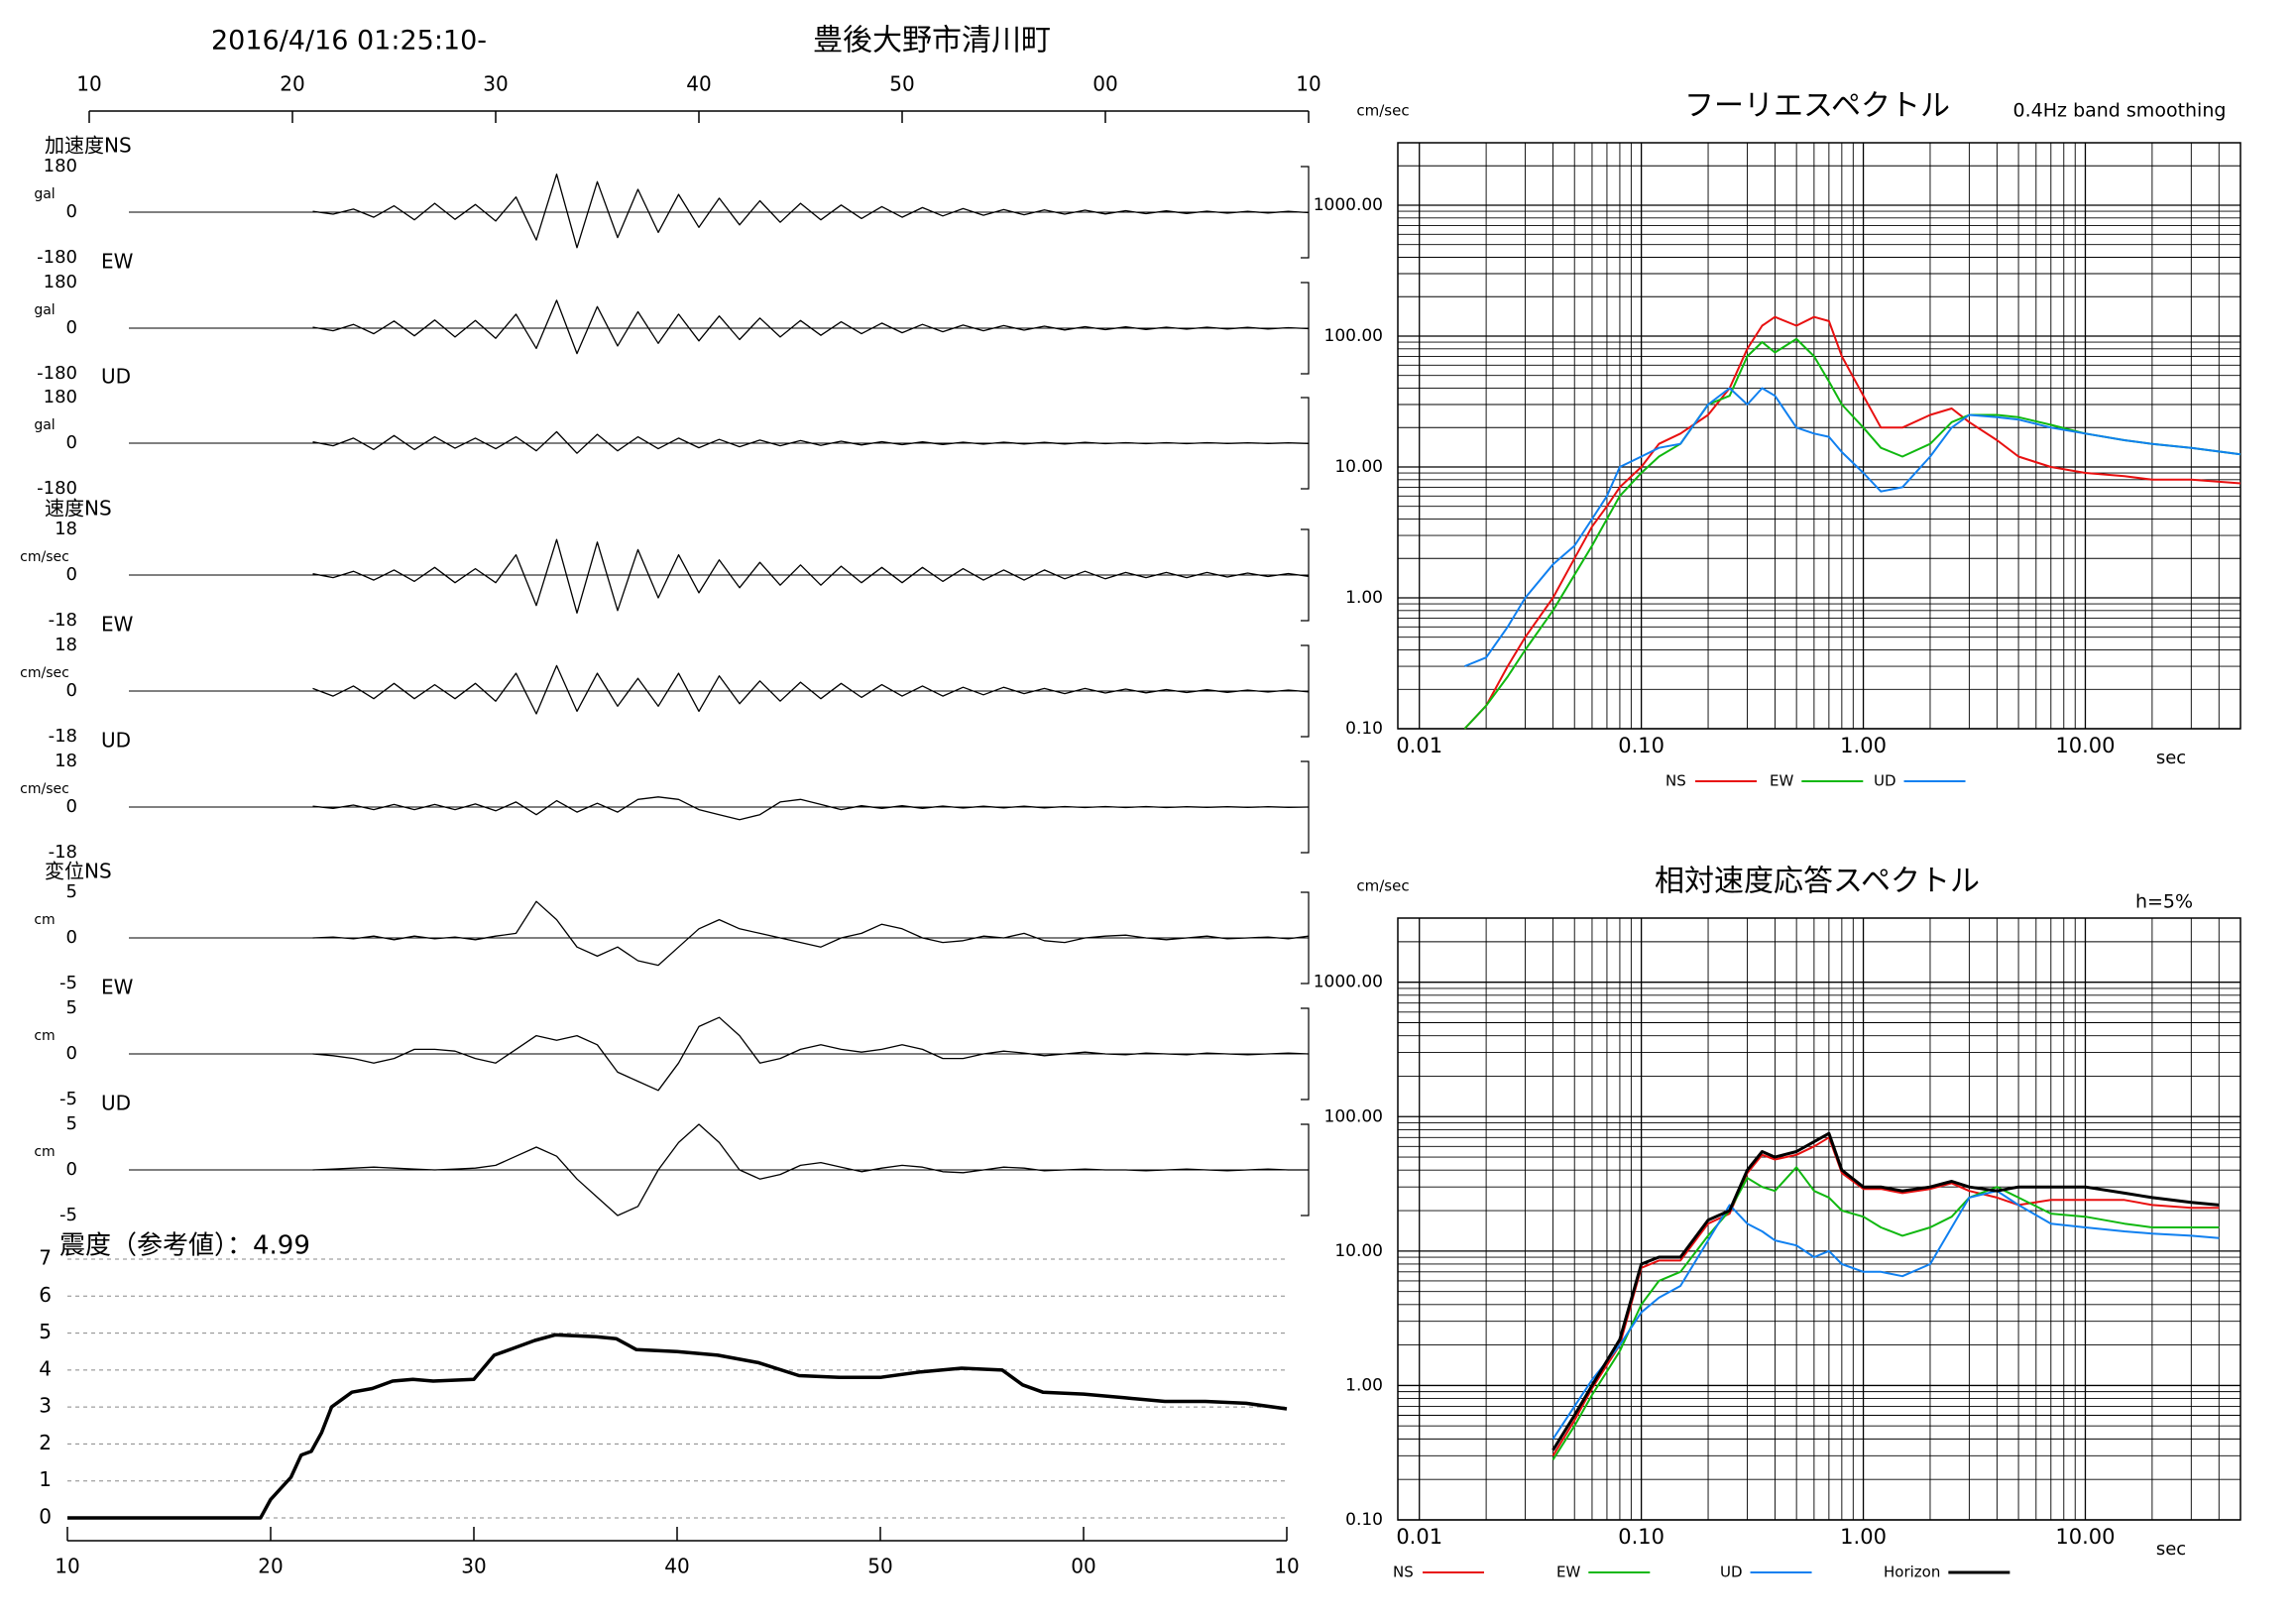 This screenshot has width=2296, height=1623. I want to click on panel-label: 速度, so click(65, 509).